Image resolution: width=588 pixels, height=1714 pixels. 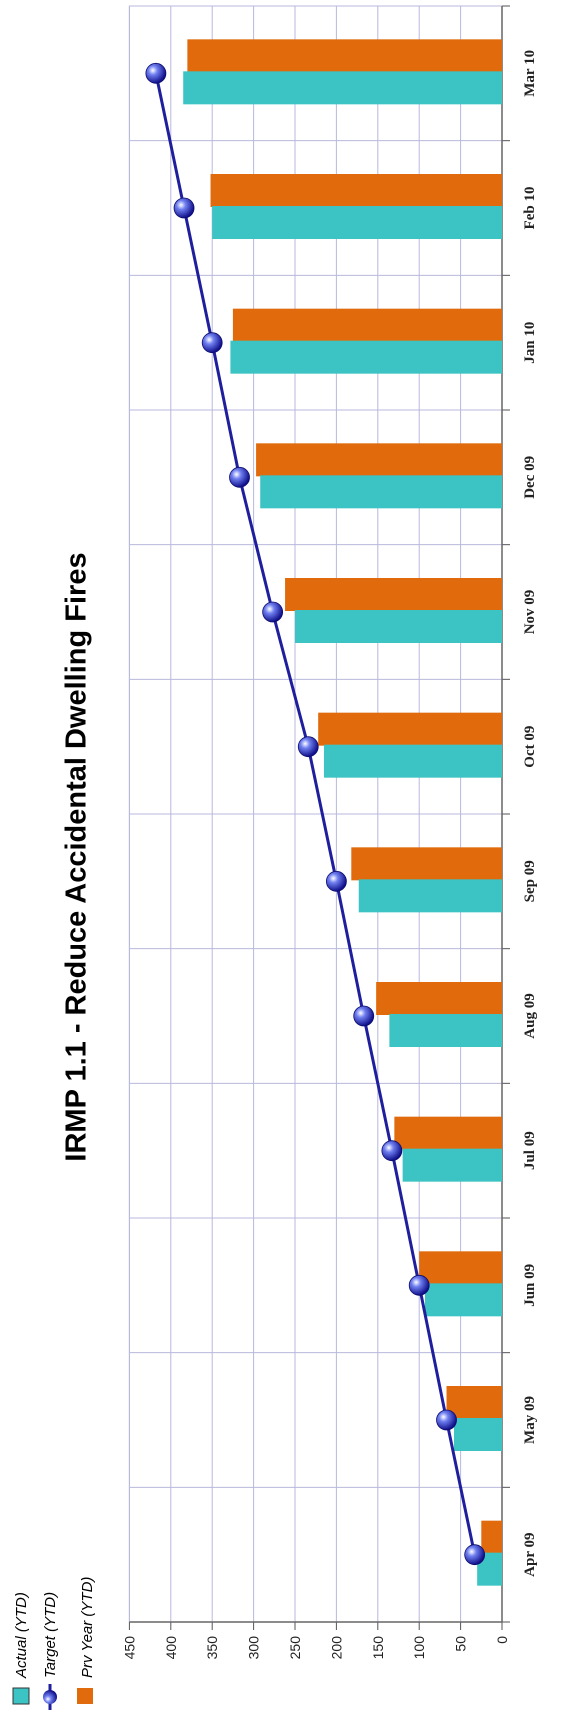 What do you see at coordinates (336, 1648) in the screenshot?
I see `value-tick-label: 200` at bounding box center [336, 1648].